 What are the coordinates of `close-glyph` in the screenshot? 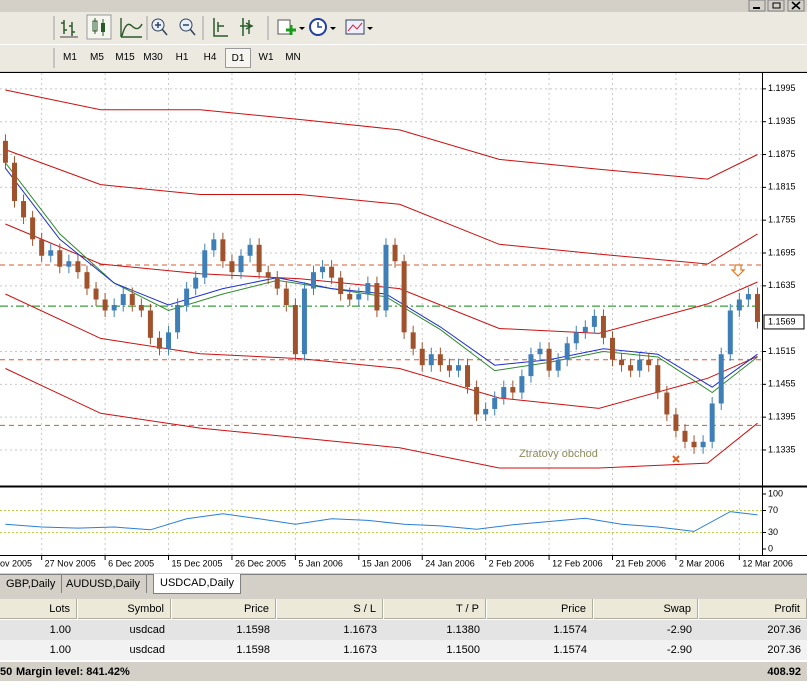 It's located at (796, 5).